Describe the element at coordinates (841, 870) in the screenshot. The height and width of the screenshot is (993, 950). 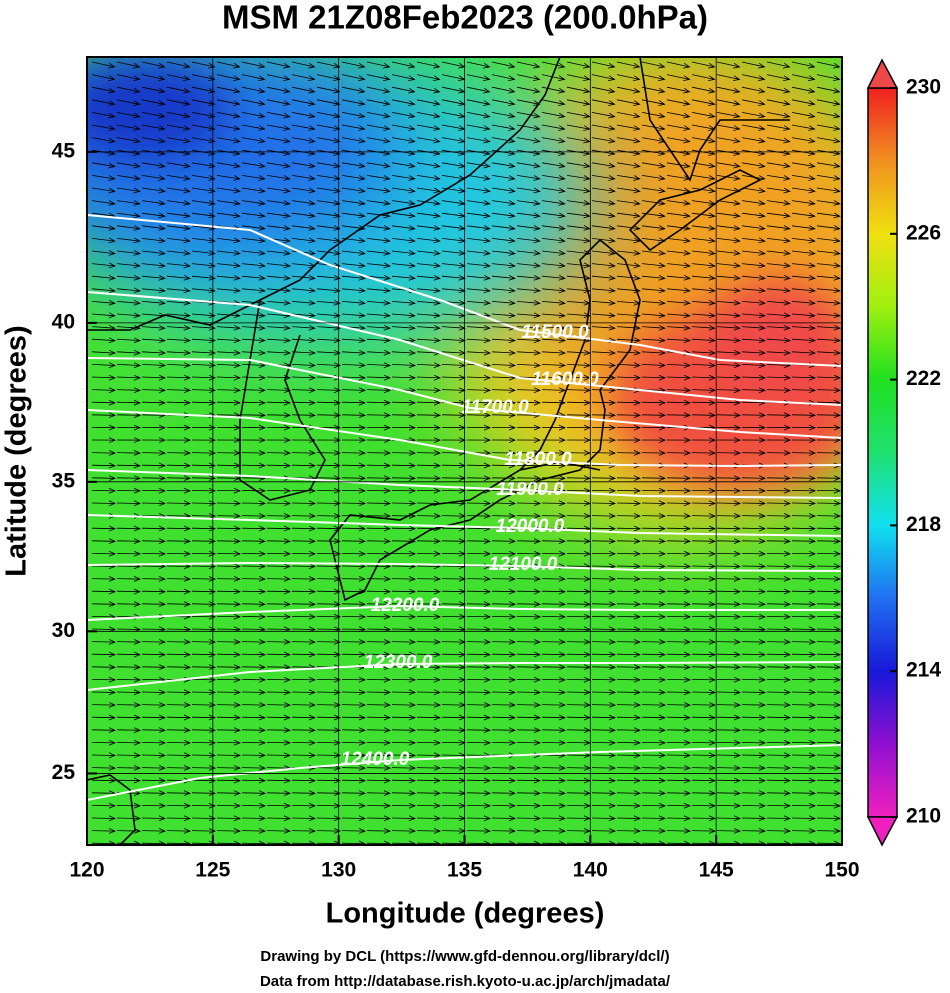
I see `x-tick-label: 150` at that location.